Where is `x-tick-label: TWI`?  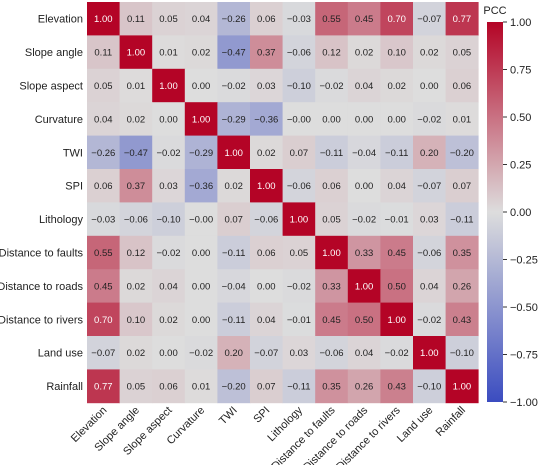
x-tick-label: TWI is located at coordinates (228, 415).